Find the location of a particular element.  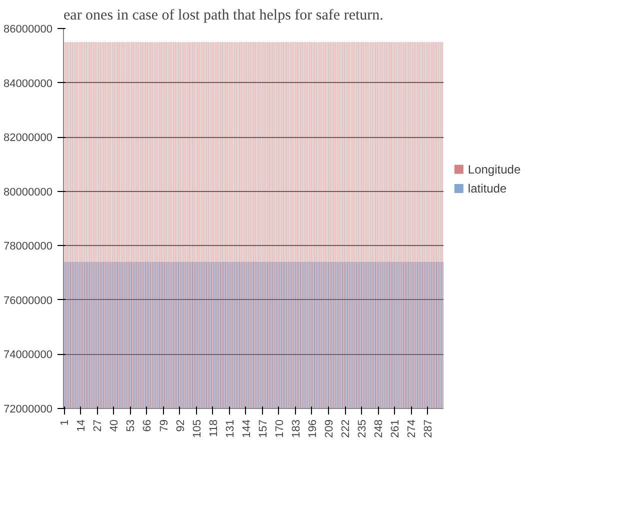

x-tick-label: 183 is located at coordinates (296, 428).